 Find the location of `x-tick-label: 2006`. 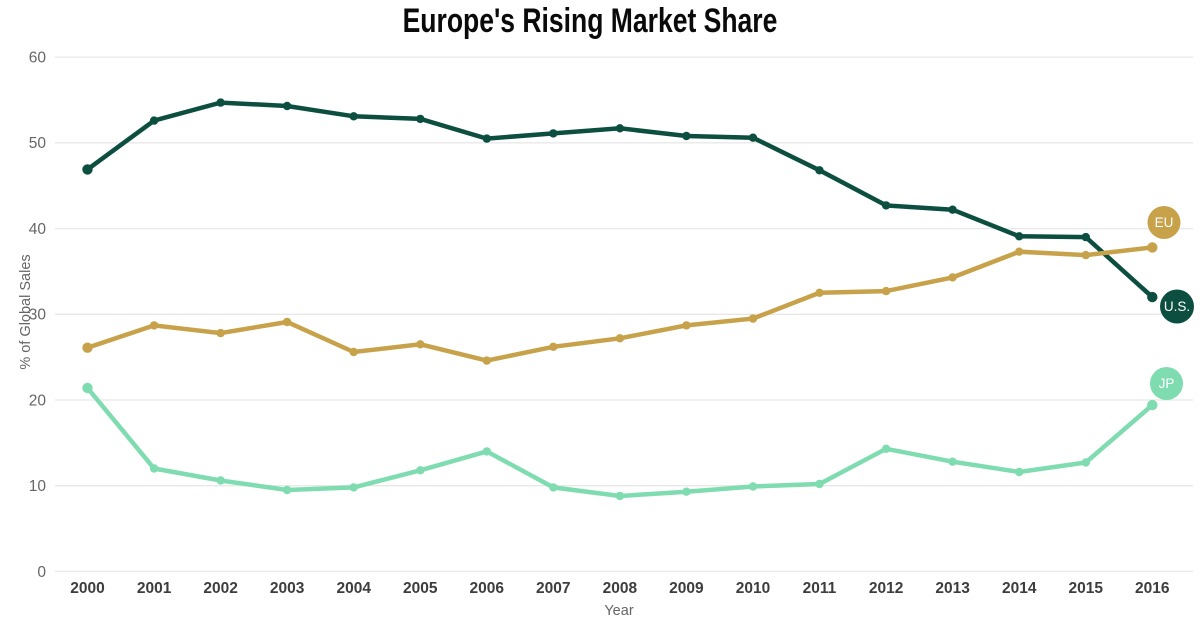

x-tick-label: 2006 is located at coordinates (487, 588).